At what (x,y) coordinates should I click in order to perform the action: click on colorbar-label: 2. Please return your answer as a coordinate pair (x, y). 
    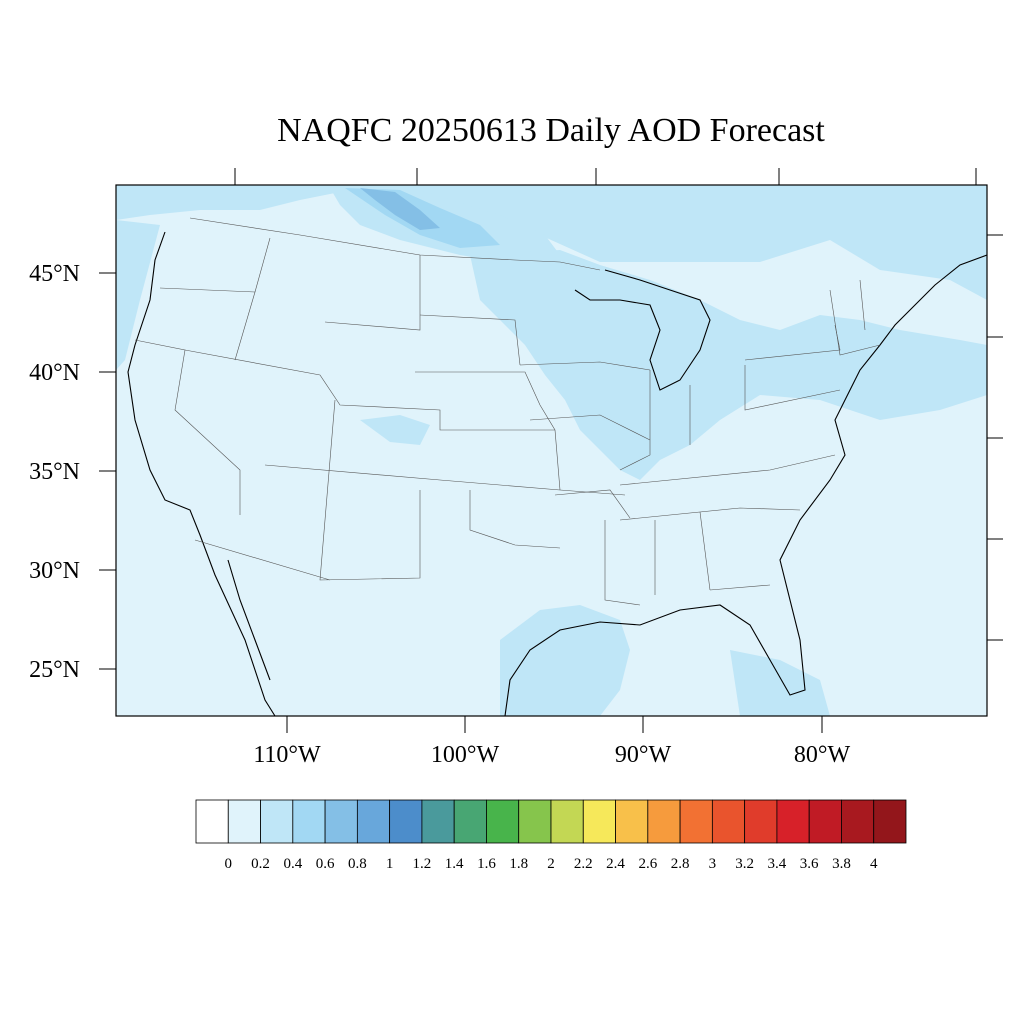
    Looking at the image, I should click on (551, 864).